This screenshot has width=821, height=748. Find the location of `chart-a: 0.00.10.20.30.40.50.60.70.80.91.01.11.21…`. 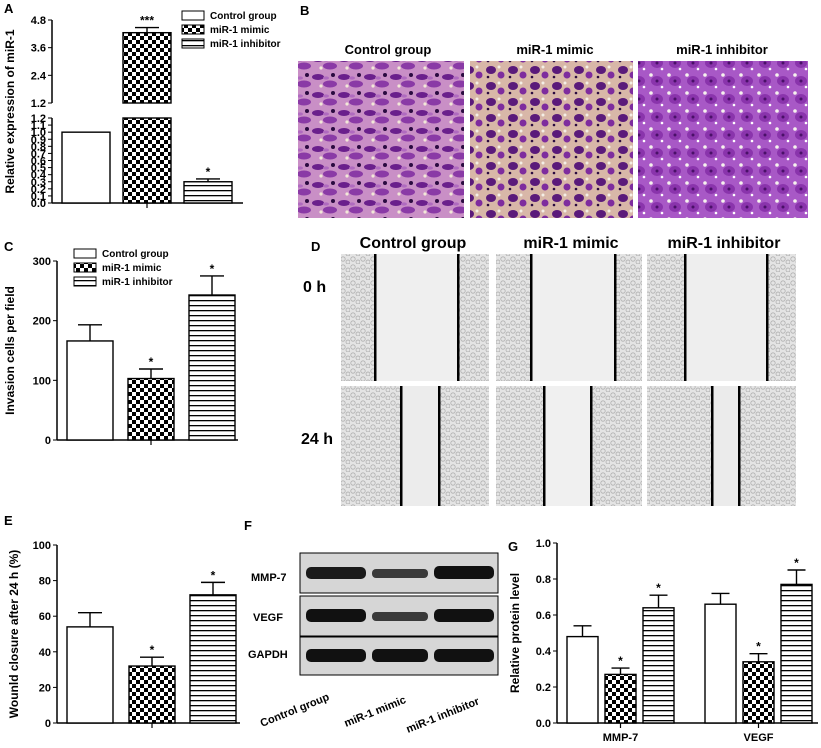

chart-a: 0.00.10.20.30.40.50.60.70.80.91.01.11.21… is located at coordinates (142, 110).